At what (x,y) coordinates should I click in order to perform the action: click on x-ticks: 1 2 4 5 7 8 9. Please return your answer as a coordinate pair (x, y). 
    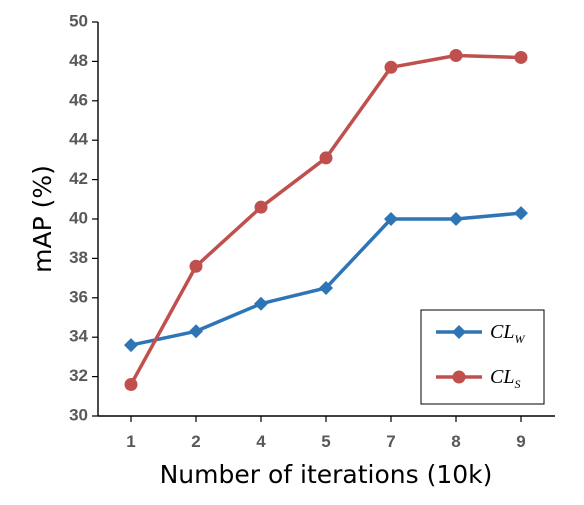
    Looking at the image, I should click on (326, 433).